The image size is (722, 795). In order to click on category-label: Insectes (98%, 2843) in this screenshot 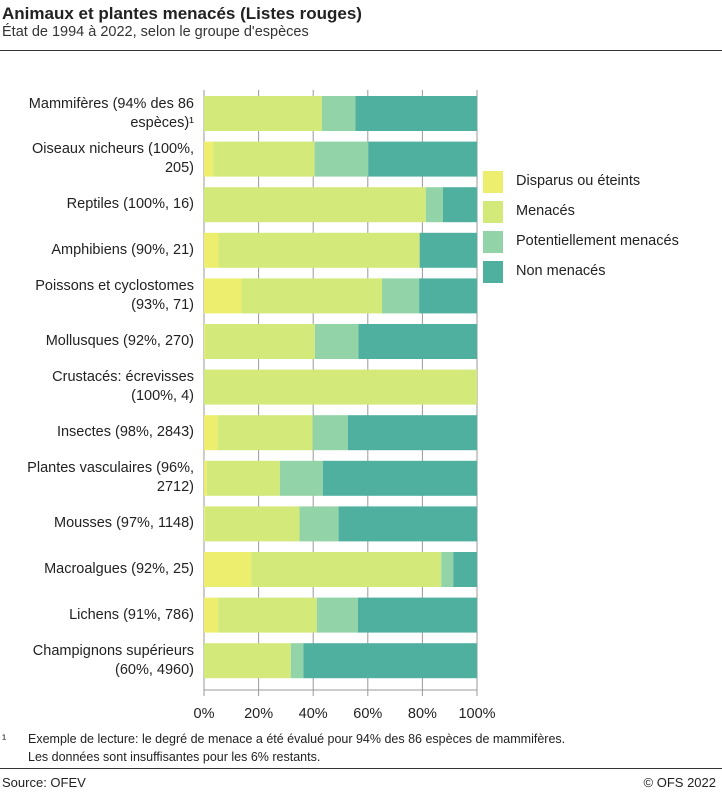, I will do `click(125, 432)`.